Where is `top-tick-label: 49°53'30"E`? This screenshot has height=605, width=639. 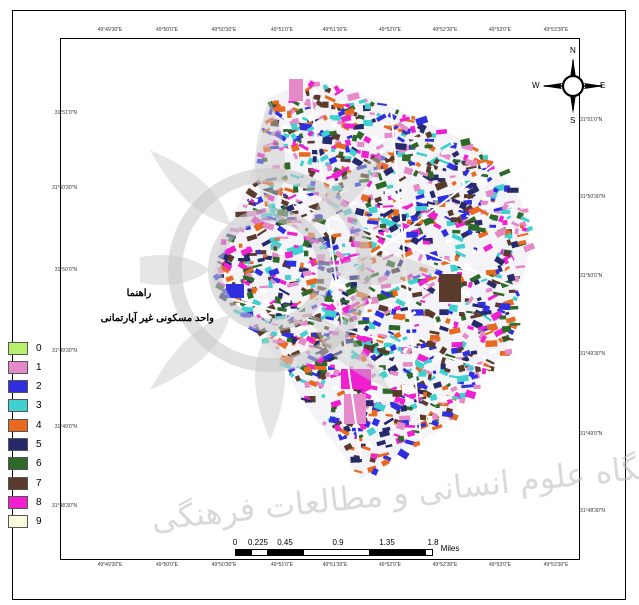 top-tick-label: 49°53'30"E is located at coordinates (556, 30).